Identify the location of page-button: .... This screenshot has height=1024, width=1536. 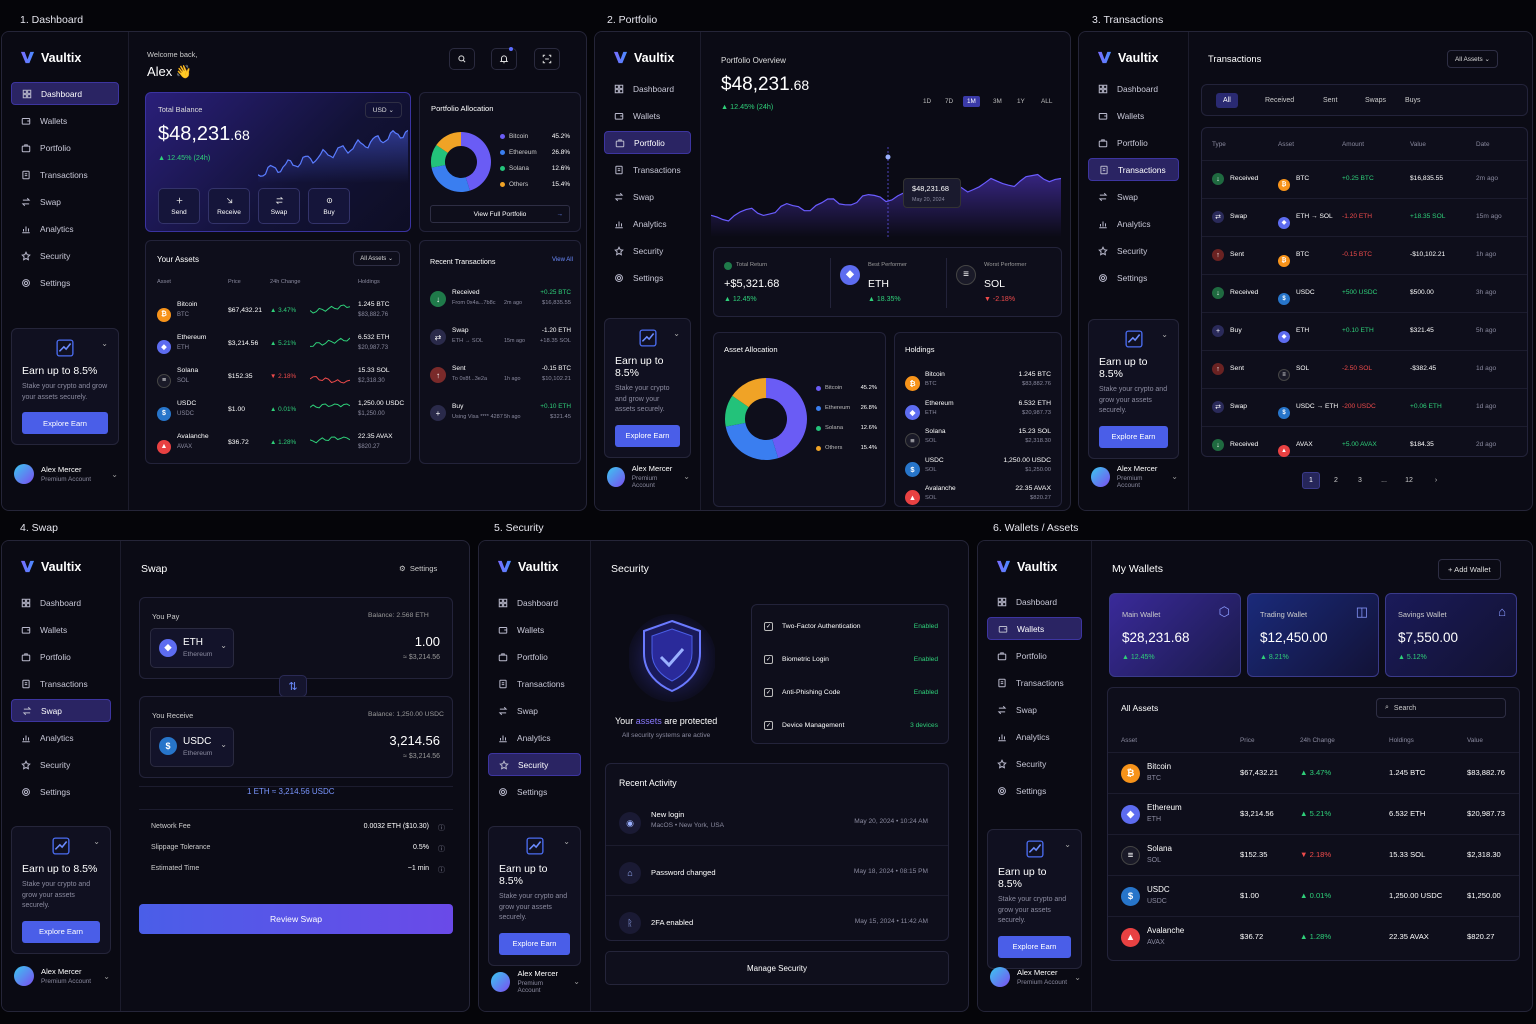
(1384, 480).